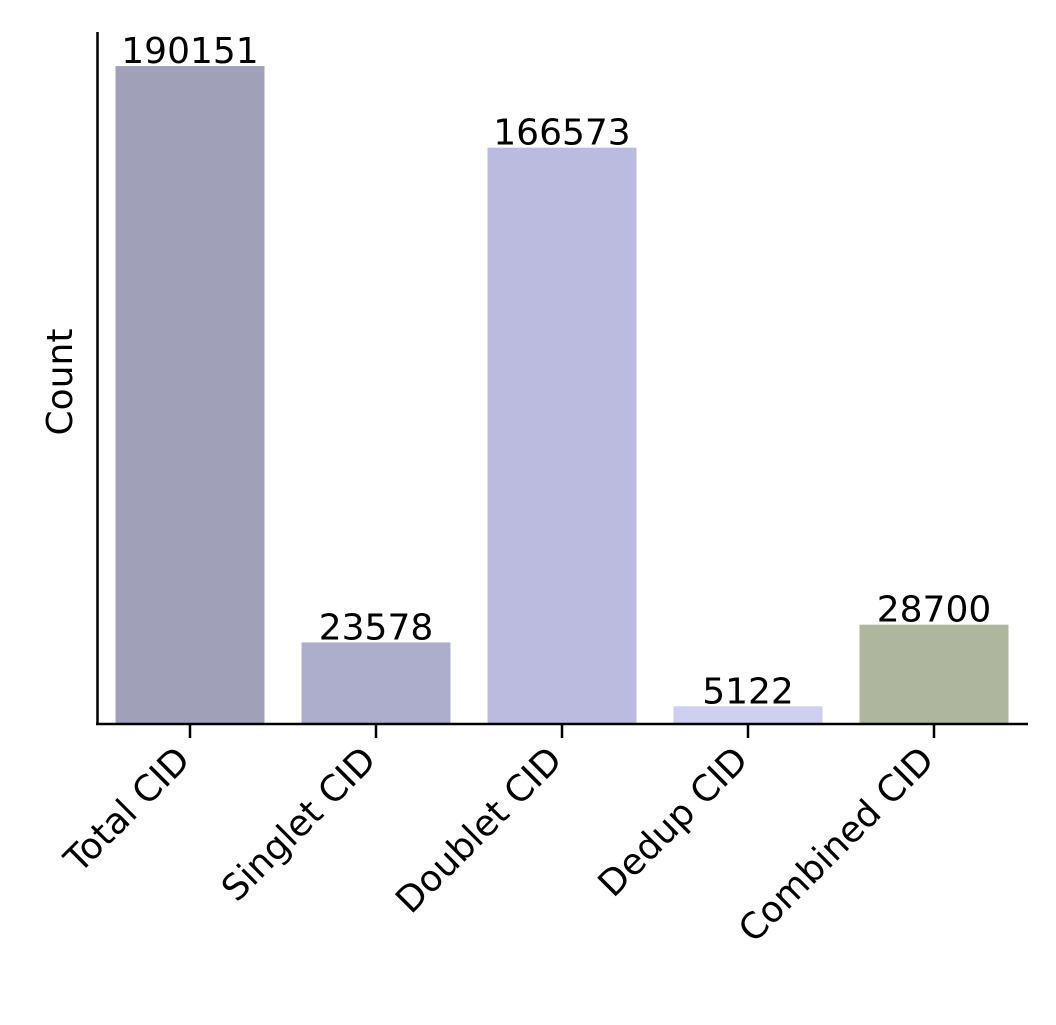  Describe the element at coordinates (561, 133) in the screenshot. I see `bar-value-label-doublet-cid: 166573` at that location.